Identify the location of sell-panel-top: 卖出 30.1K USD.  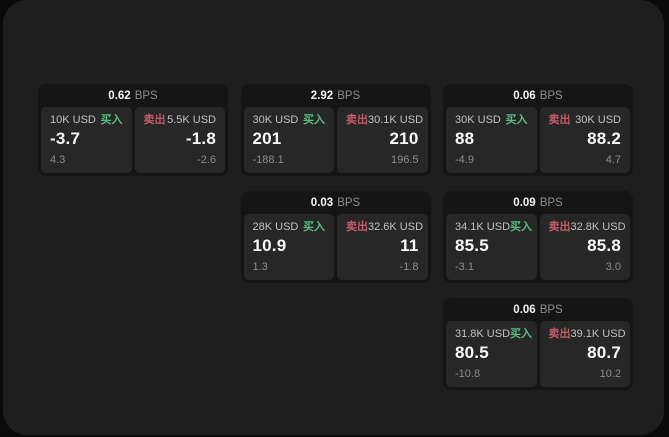
(384, 120).